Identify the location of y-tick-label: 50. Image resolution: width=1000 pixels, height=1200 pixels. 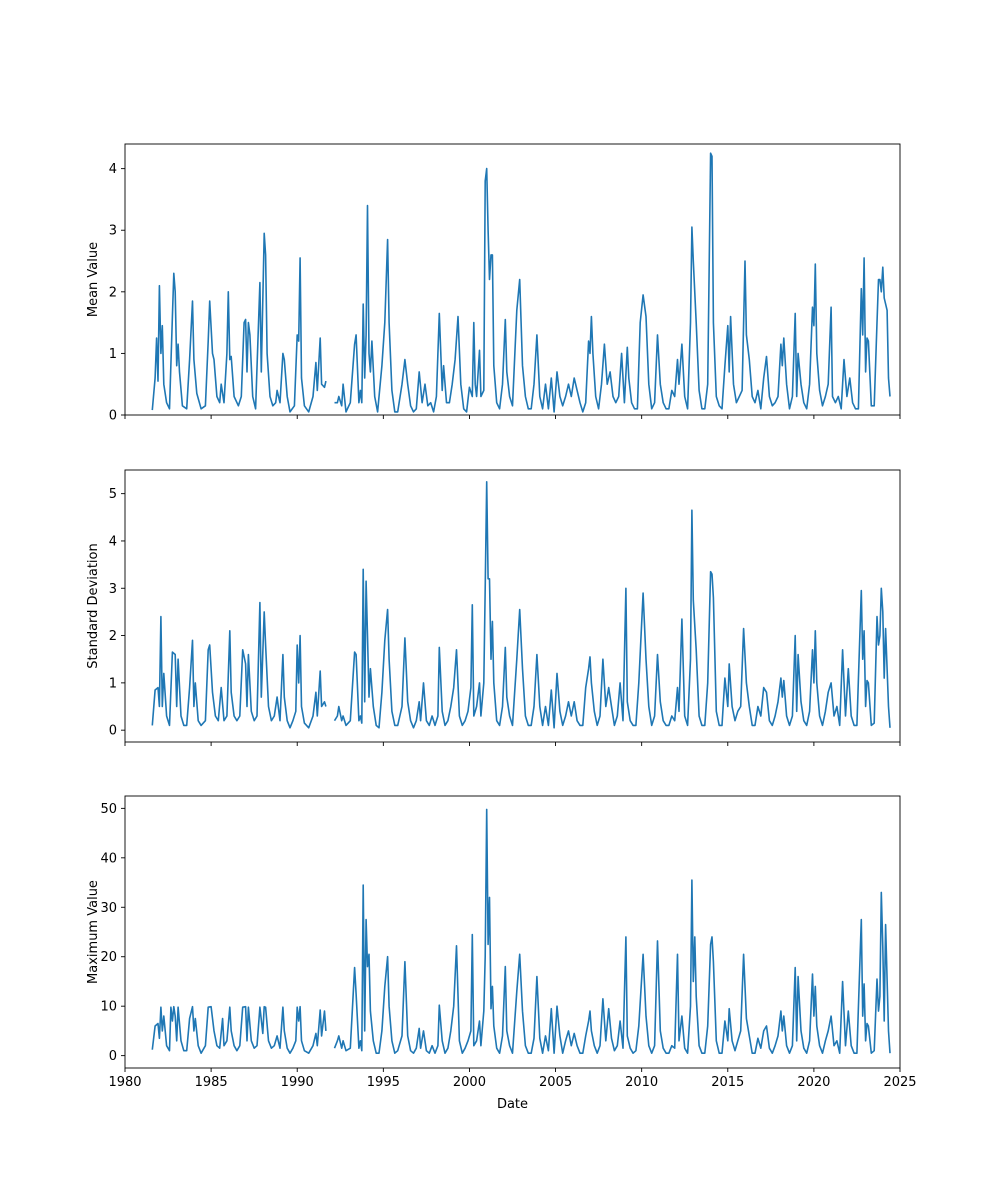
(108, 809).